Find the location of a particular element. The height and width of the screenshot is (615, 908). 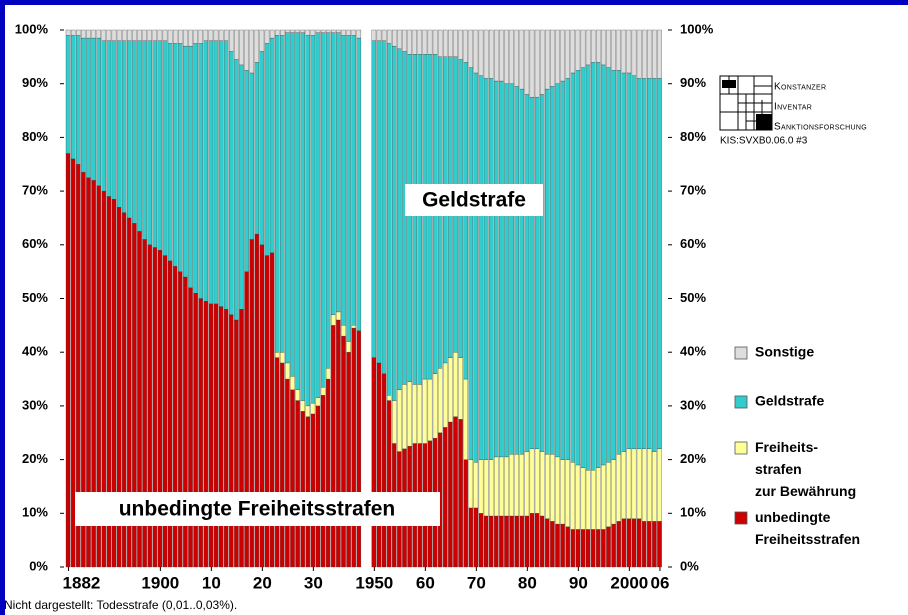

y-tick-label: 70% is located at coordinates (35, 190).